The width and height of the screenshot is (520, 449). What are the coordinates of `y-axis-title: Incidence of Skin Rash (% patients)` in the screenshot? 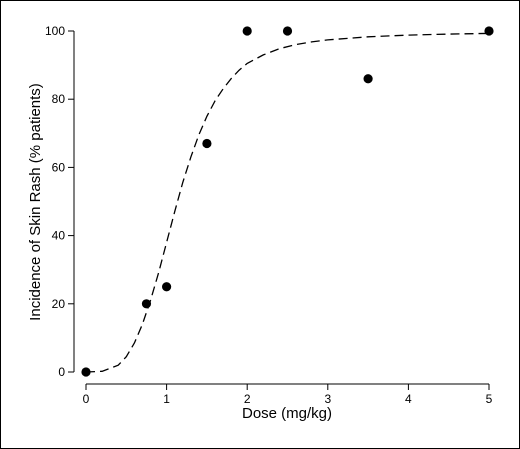 It's located at (35, 202).